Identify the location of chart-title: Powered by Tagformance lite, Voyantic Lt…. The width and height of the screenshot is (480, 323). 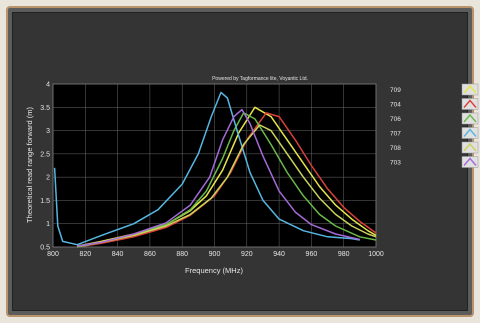
(260, 79).